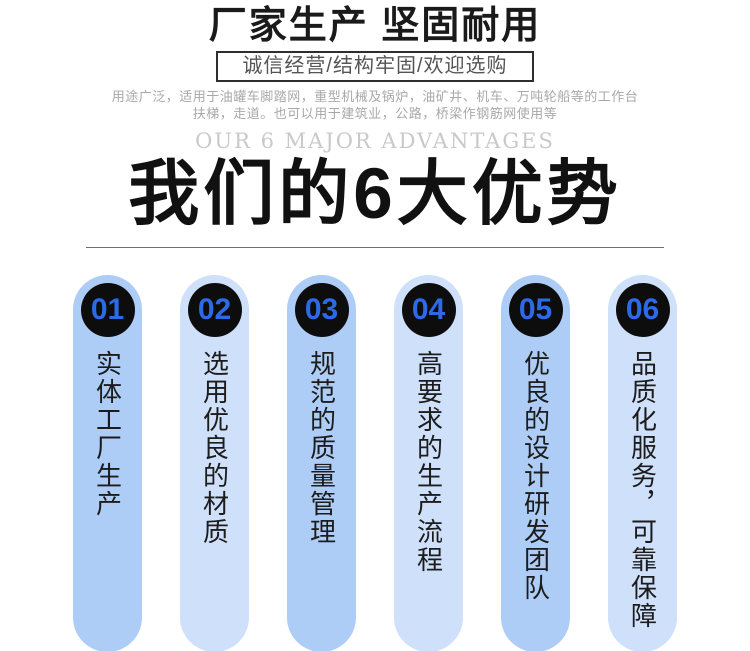 This screenshot has width=750, height=651. Describe the element at coordinates (375, 113) in the screenshot. I see `usage-description-line2: 扶梯，走道。也可以用于建筑业，公路，桥梁作钢筋网使用等` at that location.